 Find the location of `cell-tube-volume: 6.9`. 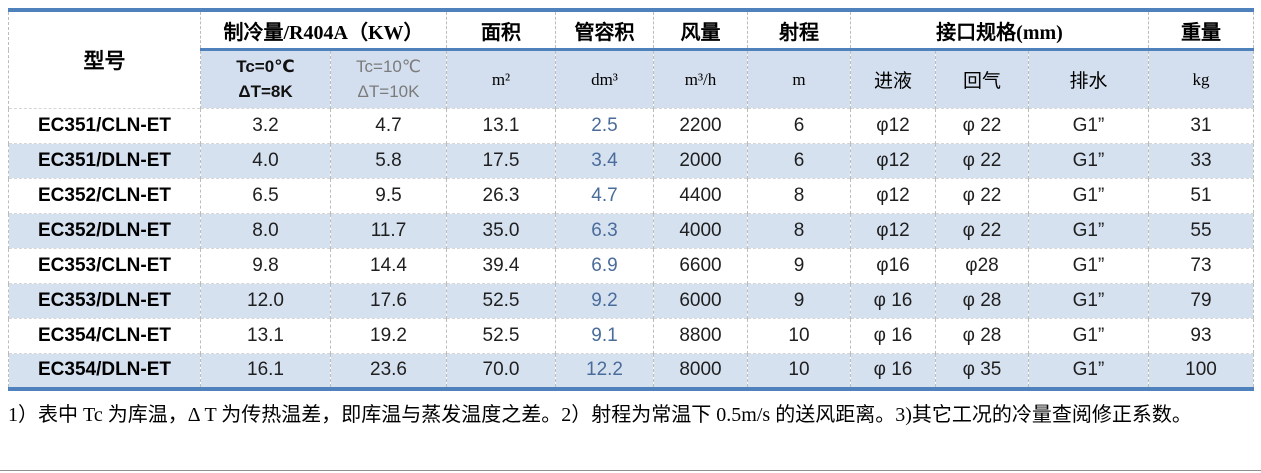

cell-tube-volume: 6.9 is located at coordinates (604, 266).